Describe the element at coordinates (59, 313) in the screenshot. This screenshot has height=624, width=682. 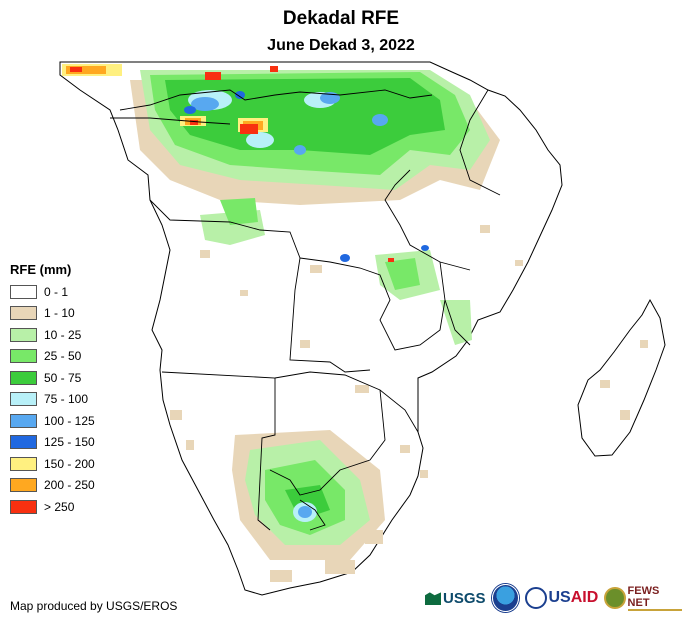
I see `legend-label: 1 - 10` at that location.